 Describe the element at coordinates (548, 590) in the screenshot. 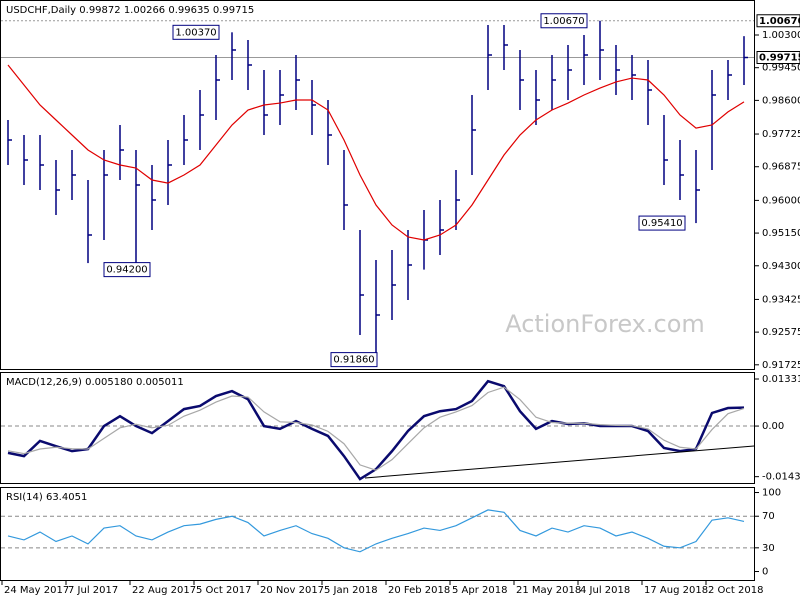

I see `x-tick-label: 21 May 2018` at that location.